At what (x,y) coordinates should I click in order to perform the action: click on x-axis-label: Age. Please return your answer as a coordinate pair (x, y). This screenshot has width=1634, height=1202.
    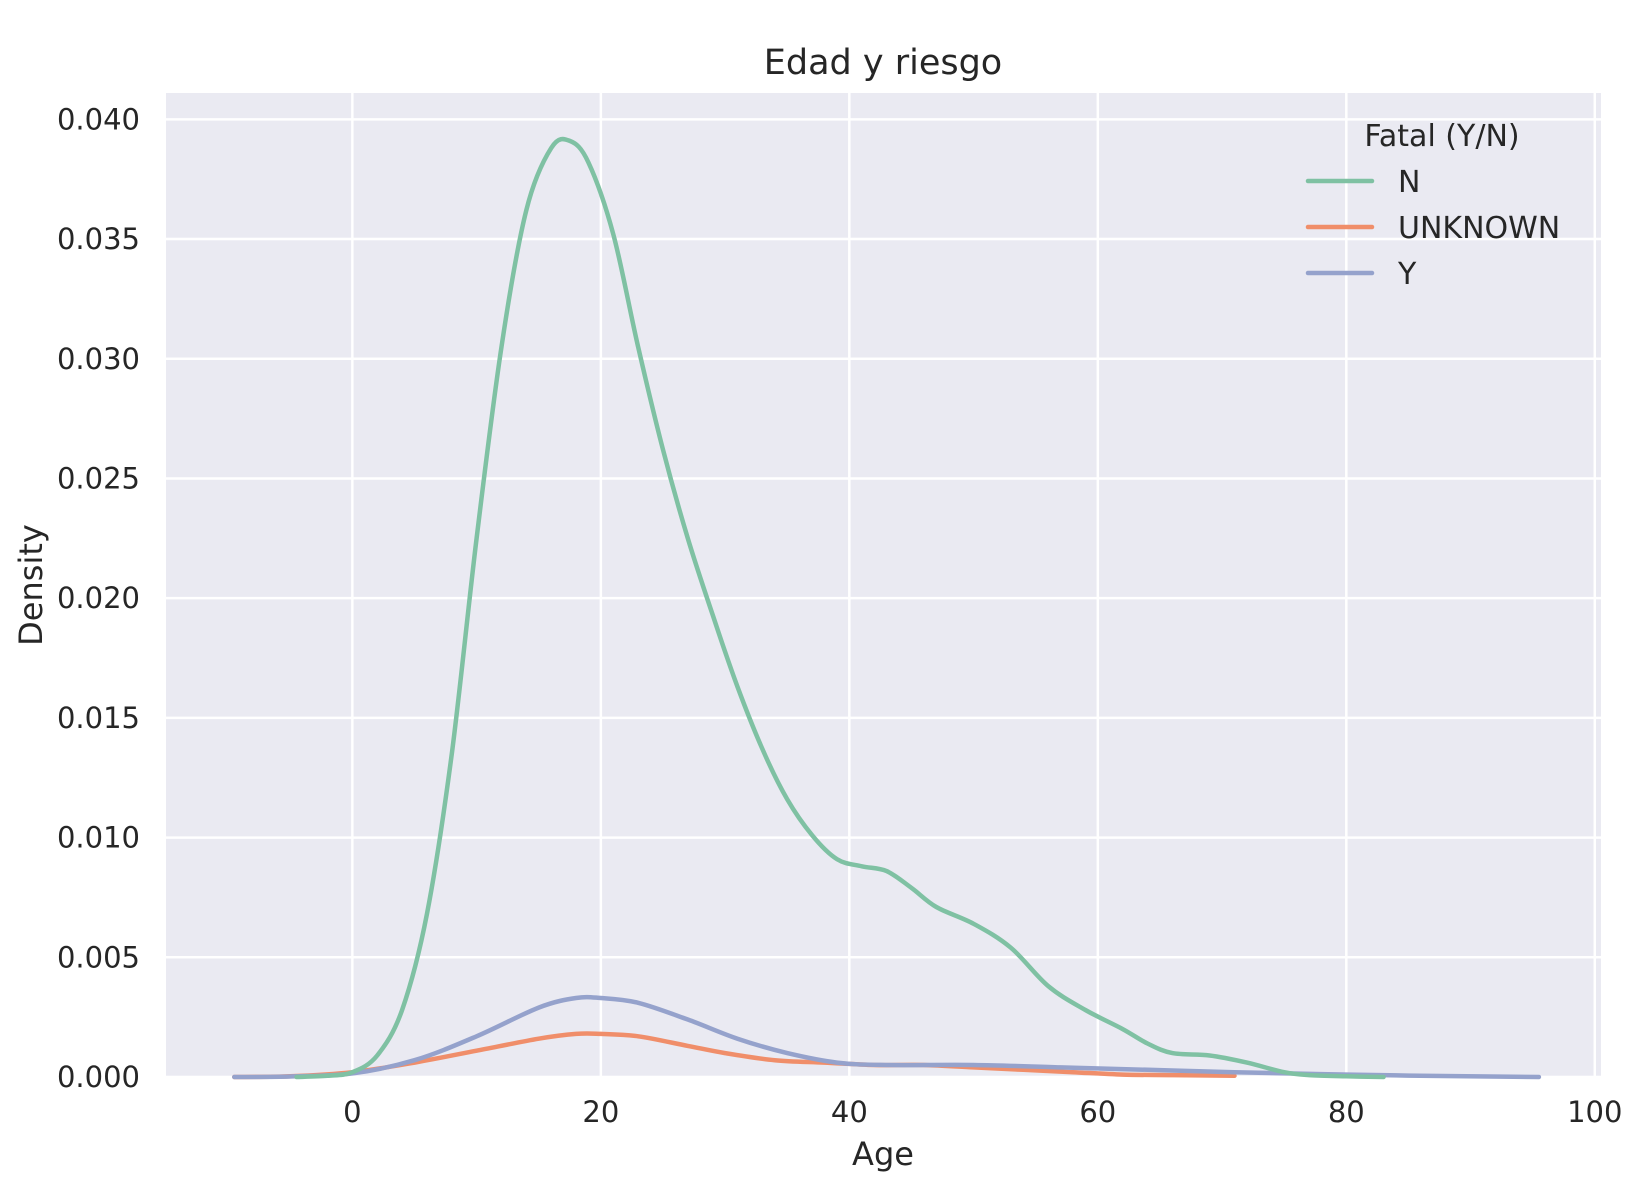
    Looking at the image, I should click on (883, 1154).